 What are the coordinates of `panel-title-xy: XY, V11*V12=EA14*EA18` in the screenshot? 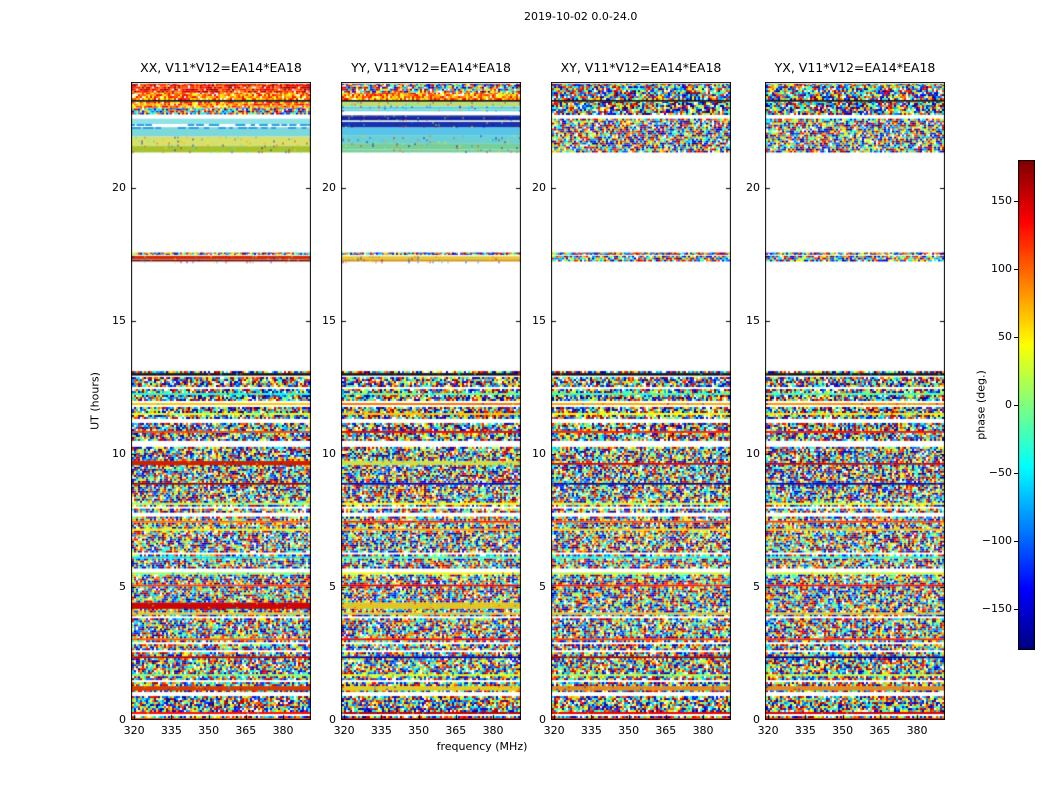 It's located at (641, 67).